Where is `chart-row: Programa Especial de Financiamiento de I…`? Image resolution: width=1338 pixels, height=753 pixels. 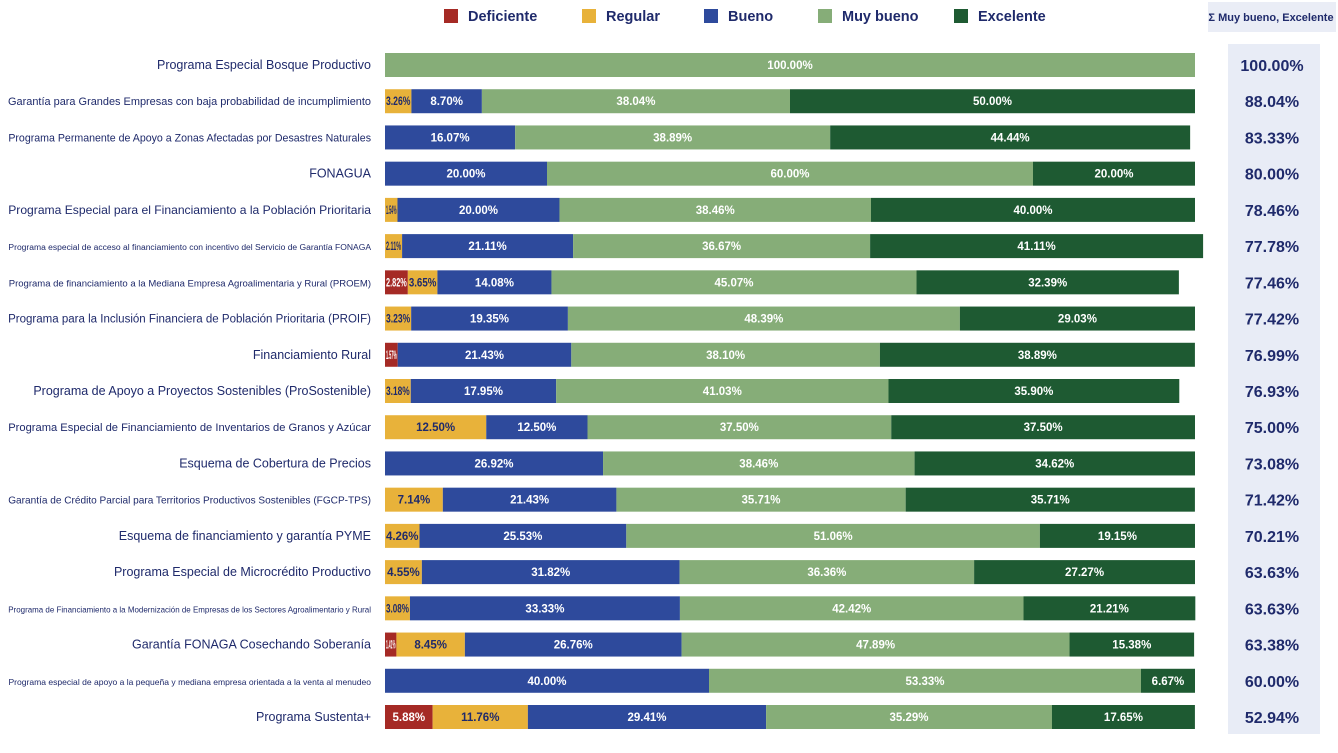 chart-row: Programa Especial de Financiamiento de I… is located at coordinates (653, 427).